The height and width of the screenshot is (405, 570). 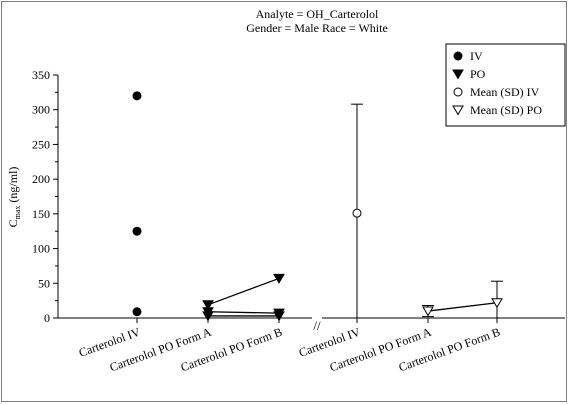 I want to click on y-tick-label: 150, so click(x=41, y=214).